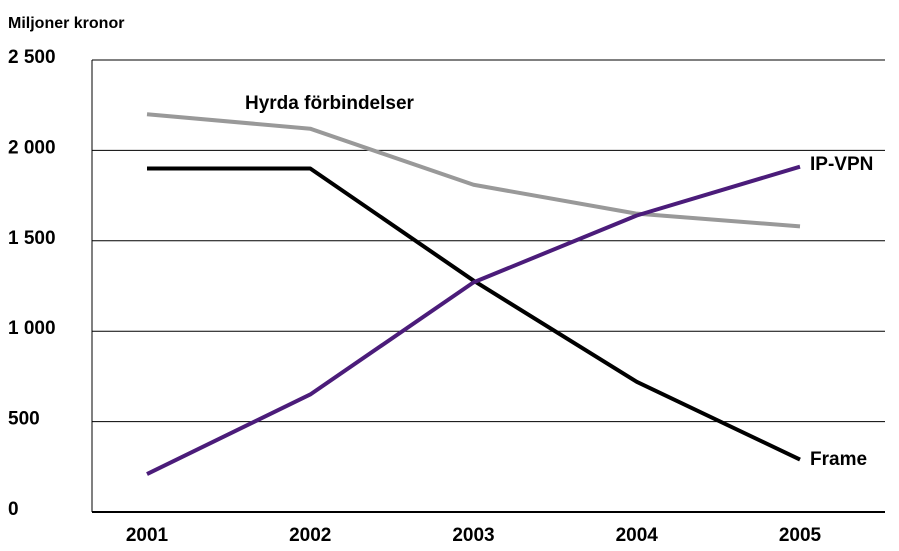 This screenshot has height=551, width=899. I want to click on x-tick-label: 2002, so click(310, 535).